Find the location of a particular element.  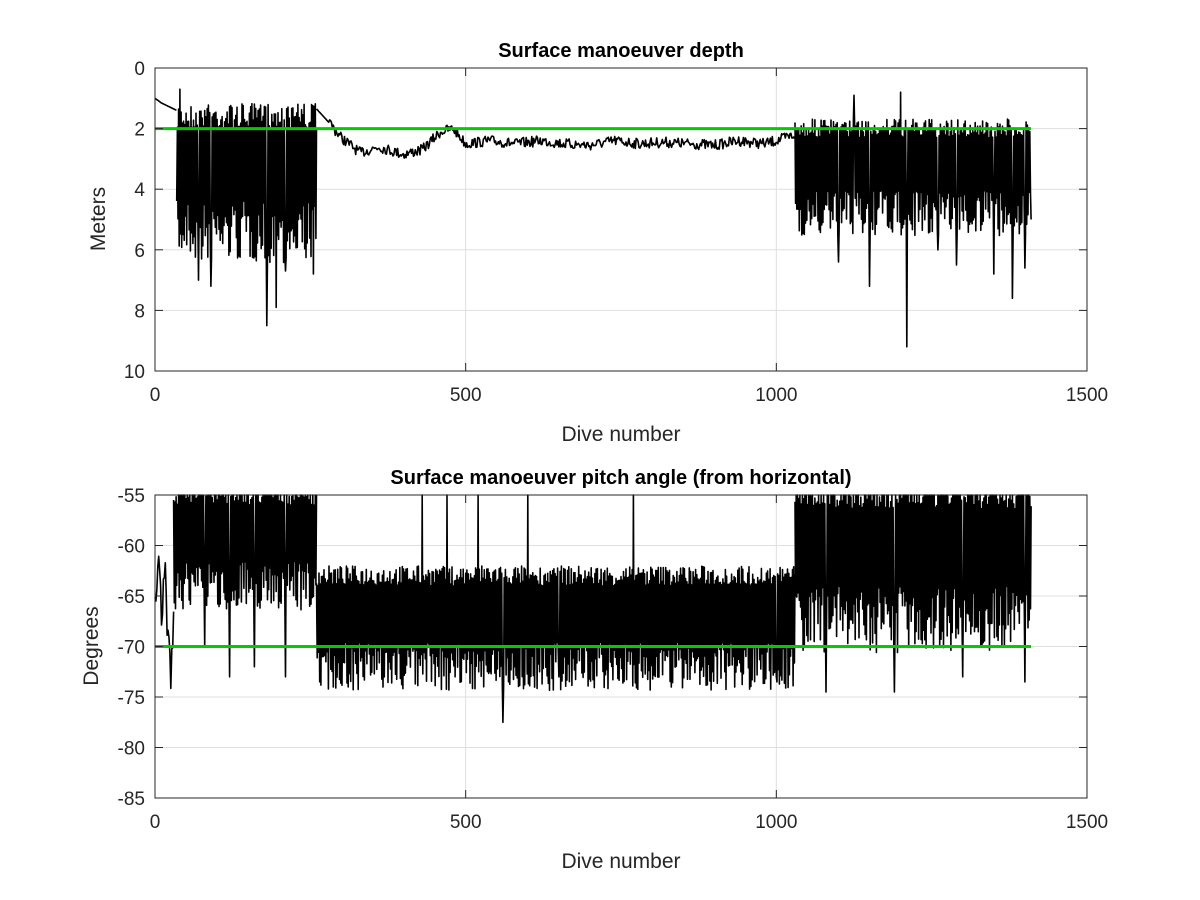

depth-x-tick-label: 0 is located at coordinates (155, 395).